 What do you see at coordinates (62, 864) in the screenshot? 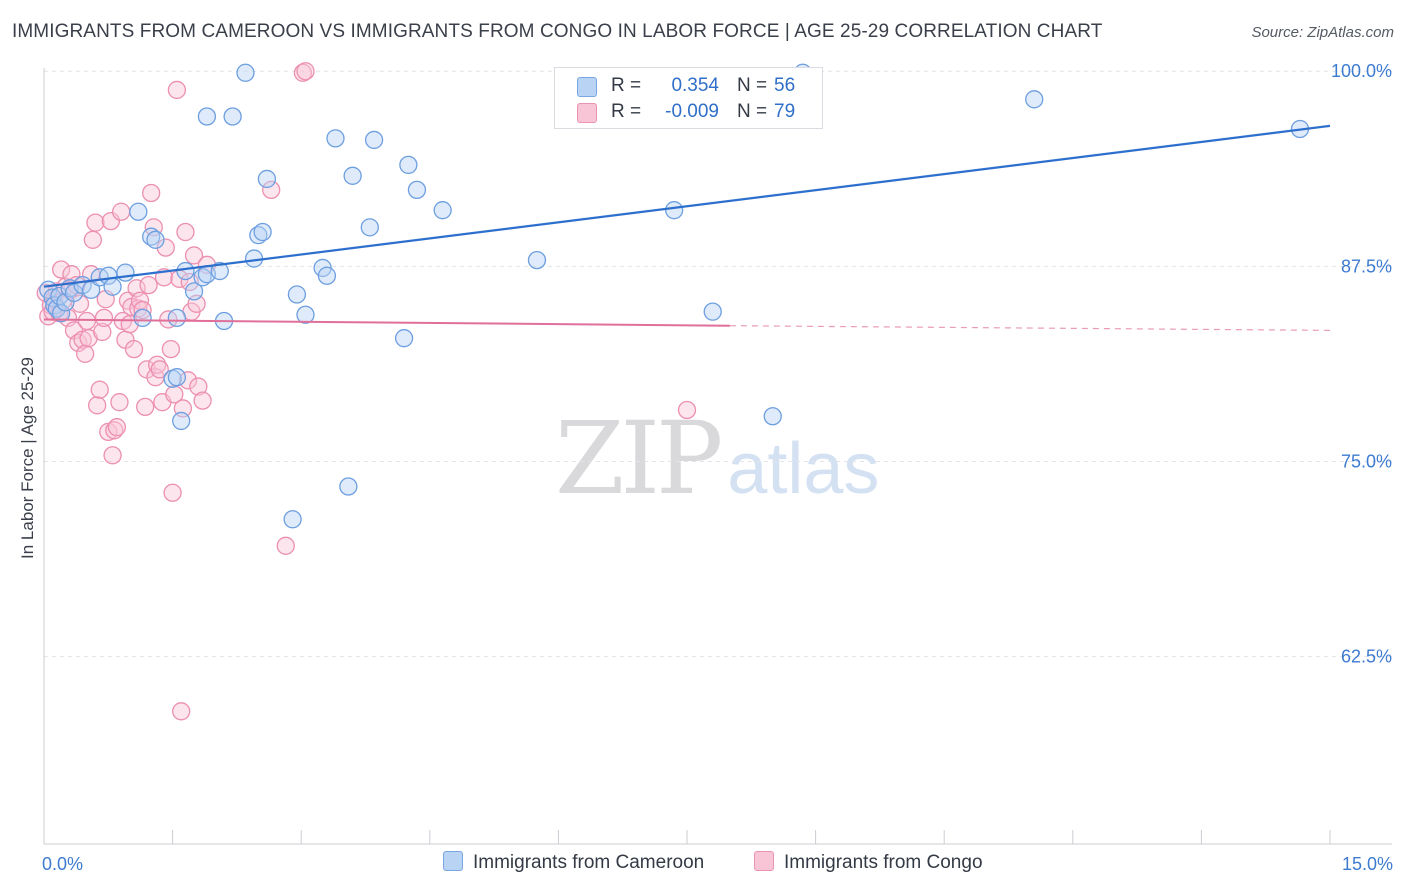
I see `x-tick-label-start: 0.0%` at bounding box center [62, 864].